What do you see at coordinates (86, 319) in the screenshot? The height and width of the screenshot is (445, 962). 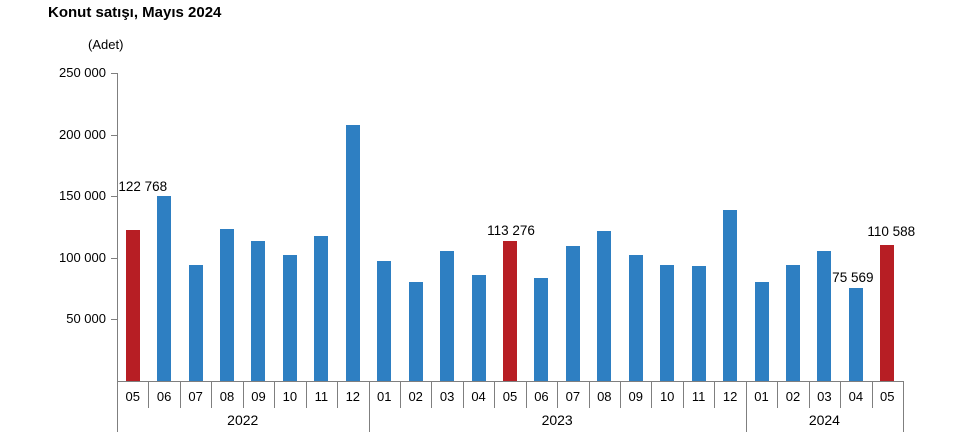 I see `y-tick-label: 50 000` at bounding box center [86, 319].